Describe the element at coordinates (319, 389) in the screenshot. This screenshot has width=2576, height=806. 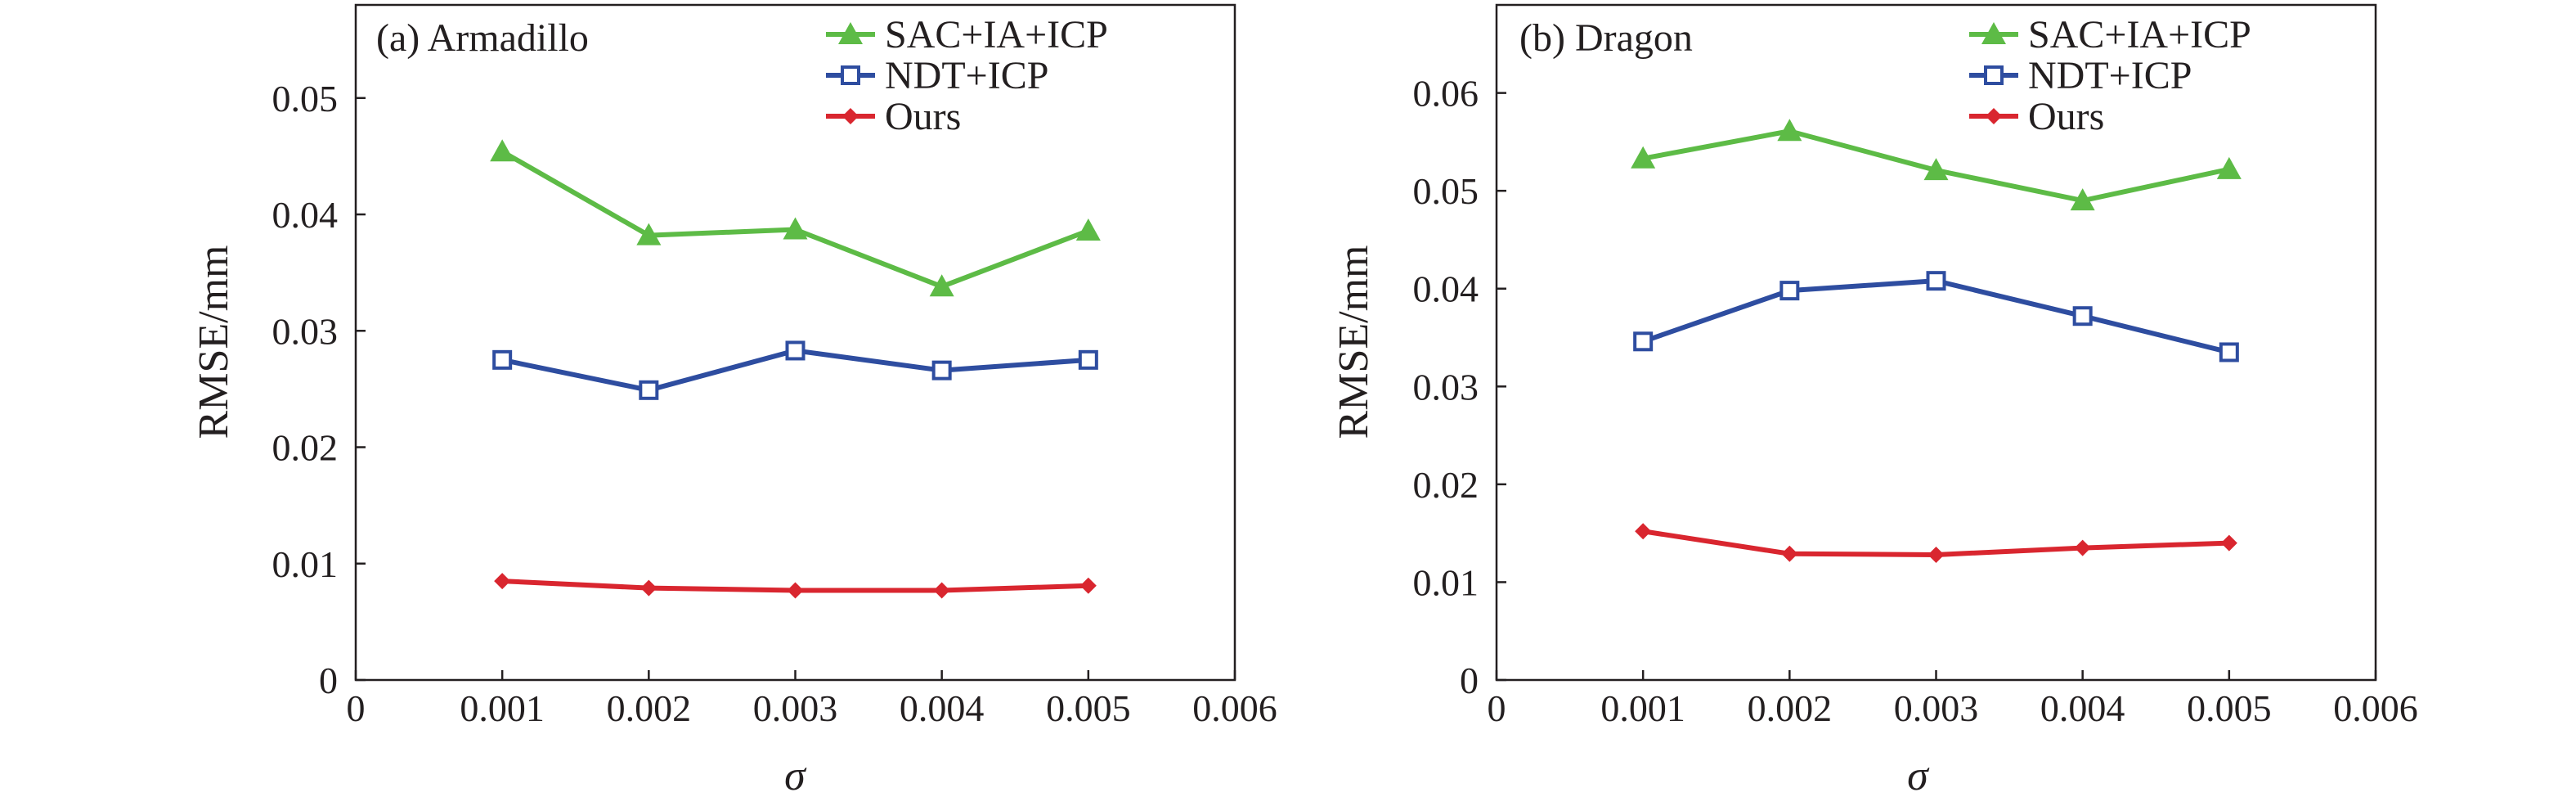
I see `y-axis-ticks: 0 0.01 0.02 0.03 0.04 0.05` at that location.